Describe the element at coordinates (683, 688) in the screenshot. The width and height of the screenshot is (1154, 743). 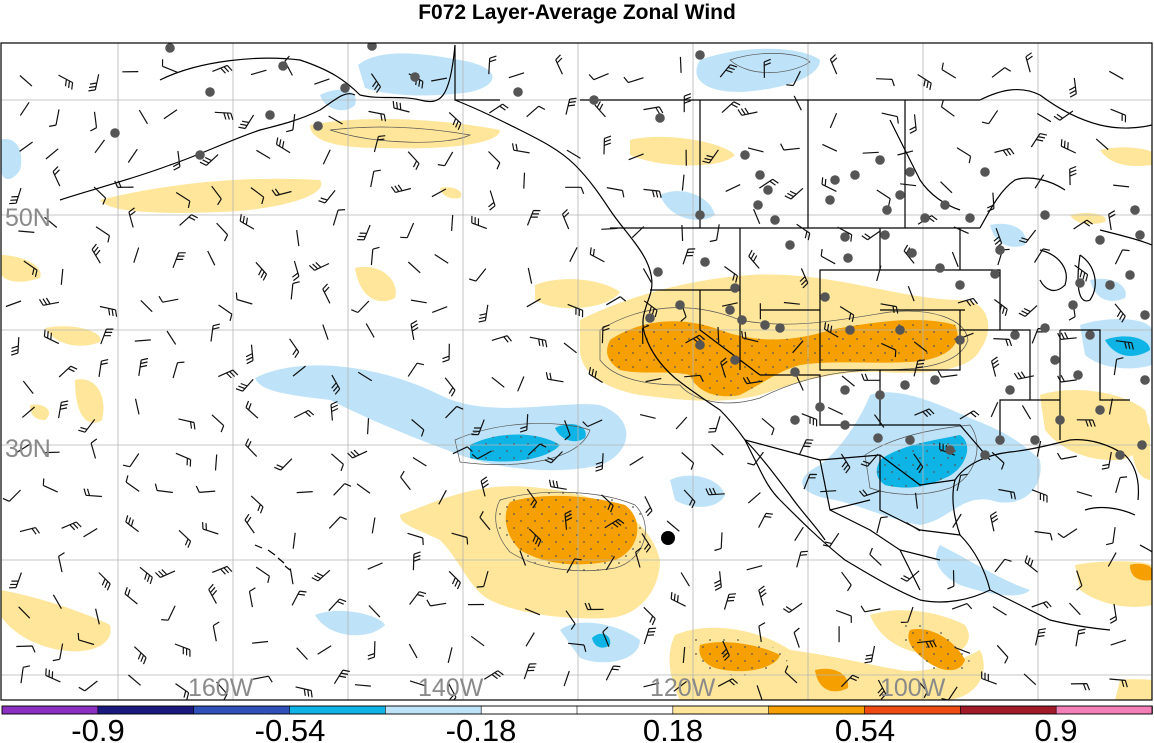
I see `lon-label-120w: 120W` at that location.